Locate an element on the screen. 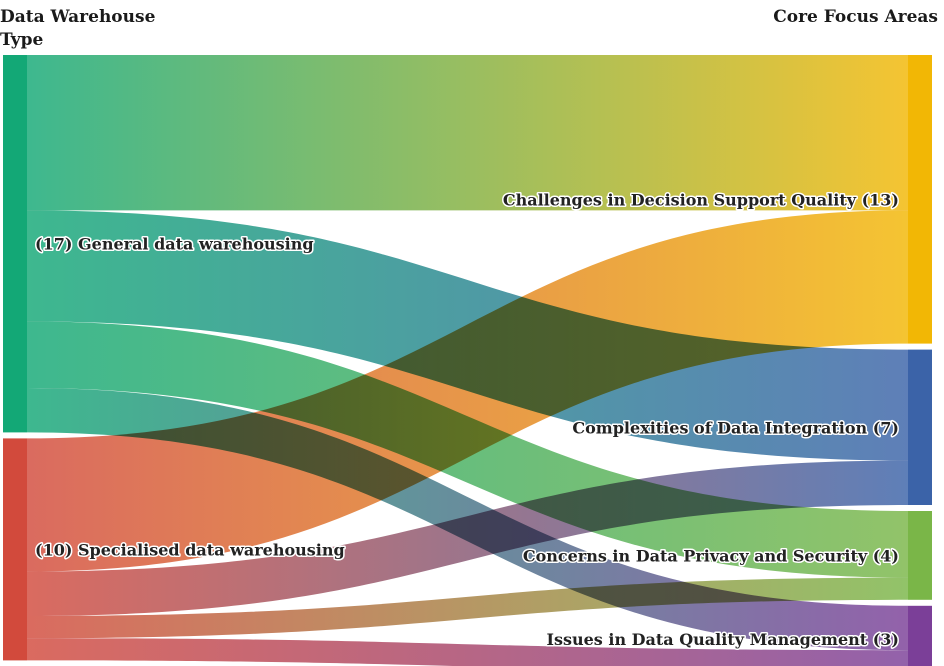 This screenshot has height=666, width=944. source-label-general: (17) General data warehousing is located at coordinates (174, 244).